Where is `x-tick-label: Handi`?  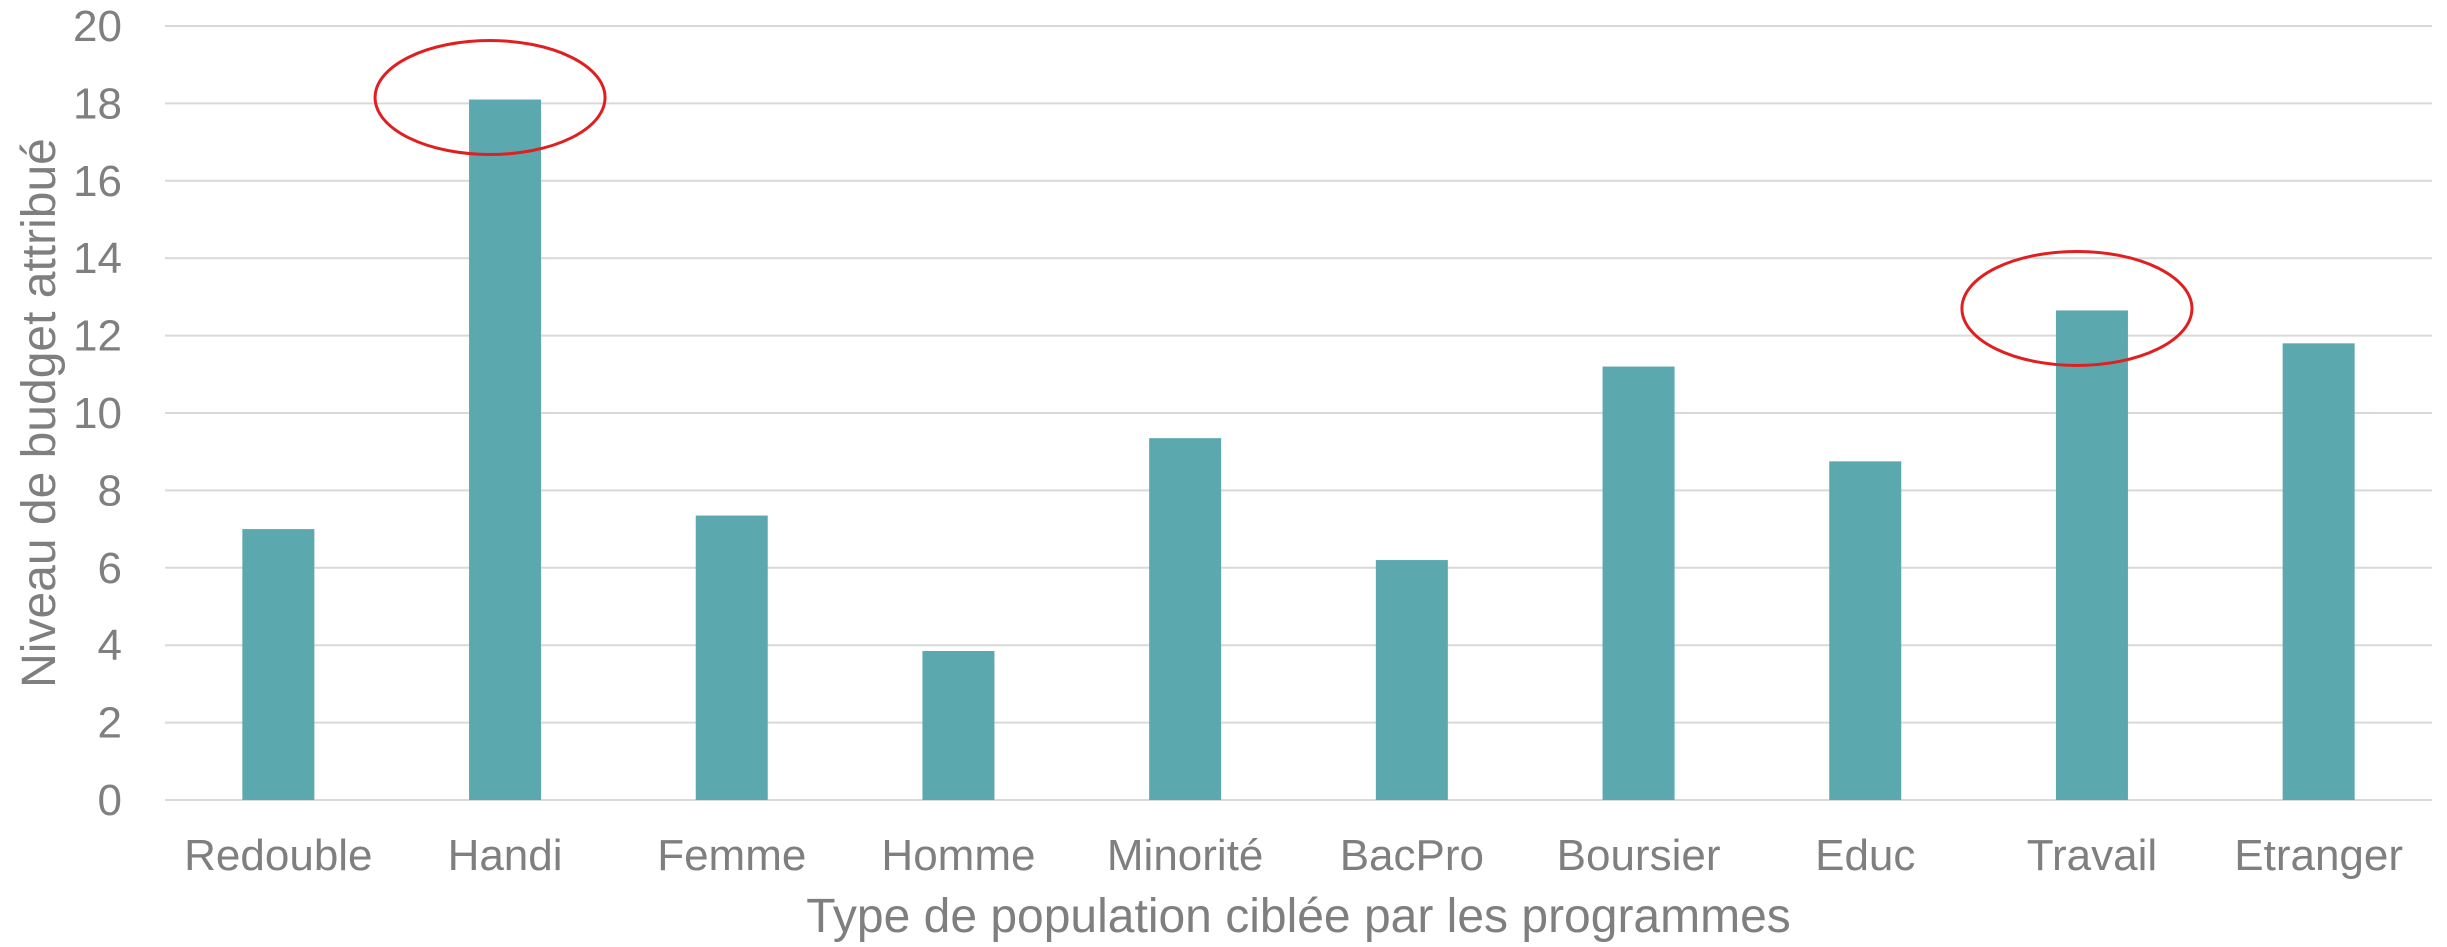 x-tick-label: Handi is located at coordinates (505, 855).